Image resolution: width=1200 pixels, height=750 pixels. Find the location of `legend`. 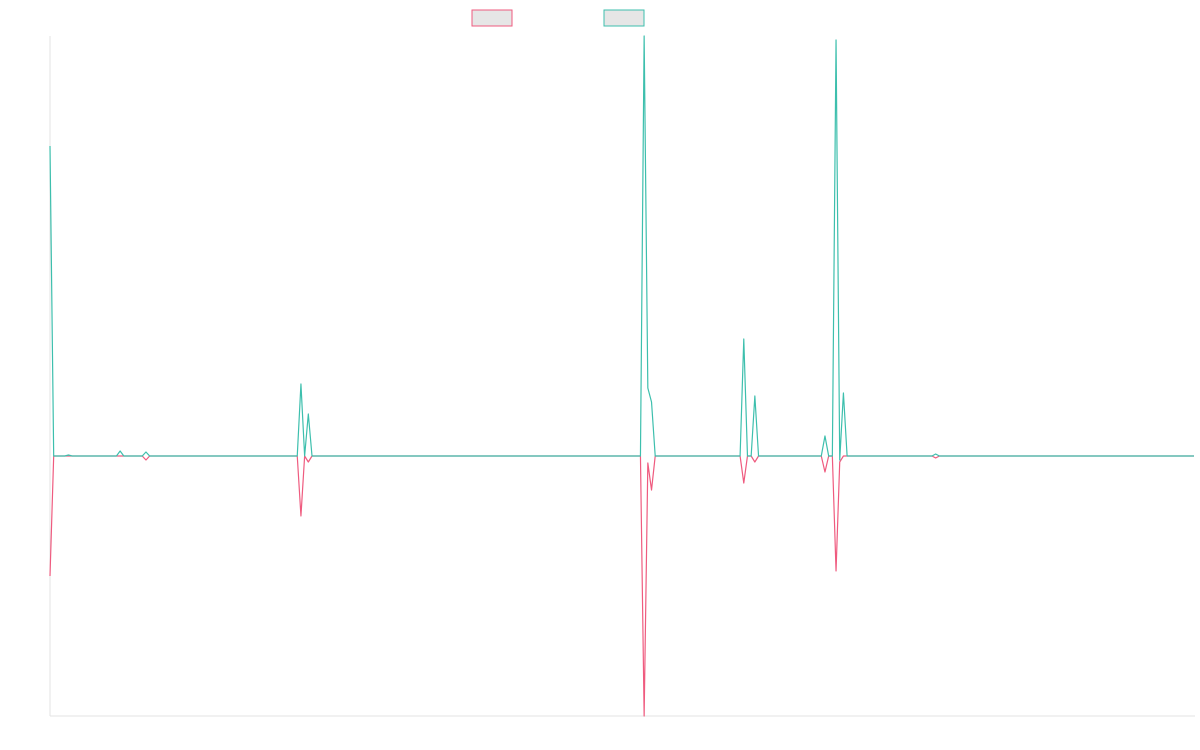

legend is located at coordinates (558, 18).